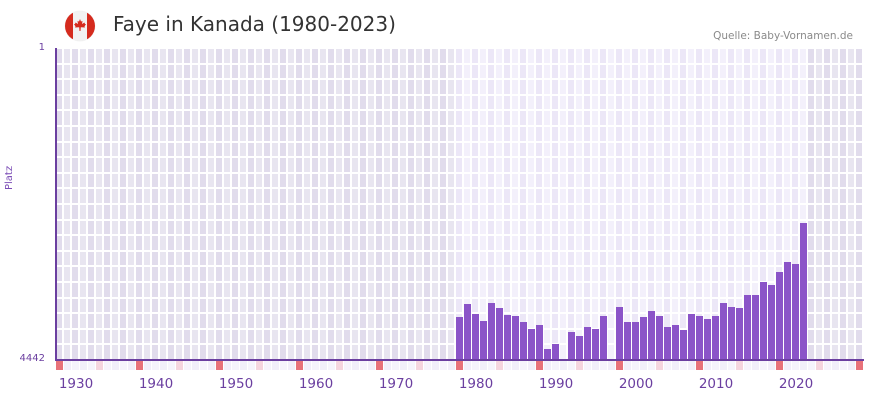 This screenshot has width=873, height=402. What do you see at coordinates (731, 333) in the screenshot?
I see `bar-2012` at bounding box center [731, 333].